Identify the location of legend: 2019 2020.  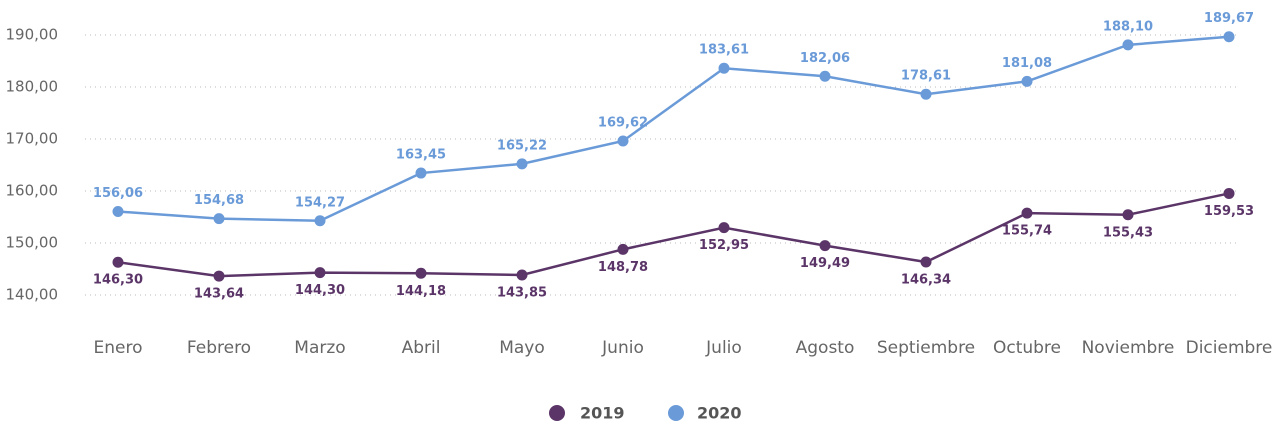
(645, 413).